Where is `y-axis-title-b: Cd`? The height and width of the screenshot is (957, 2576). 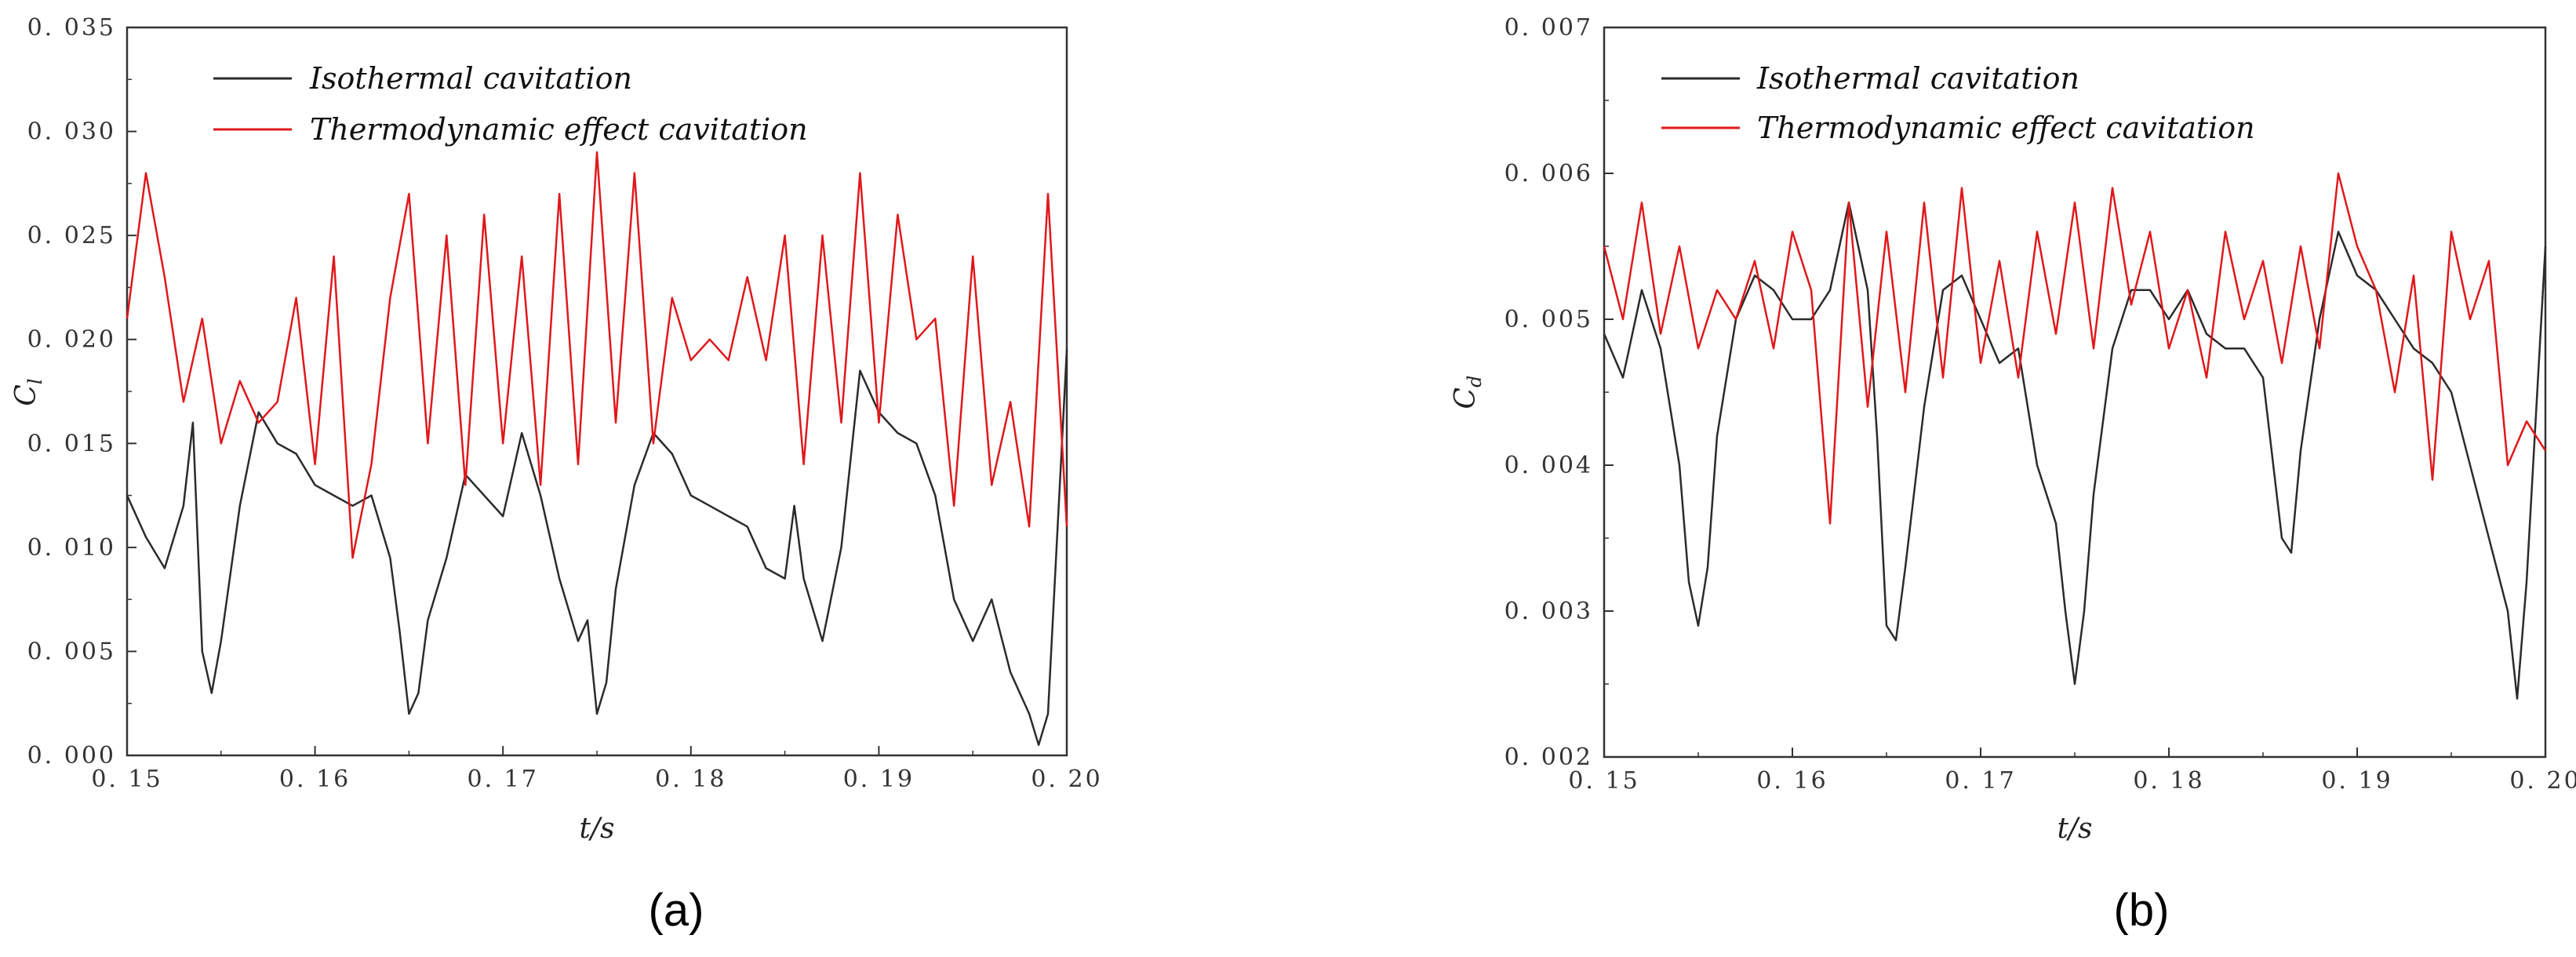
y-axis-title-b: Cd is located at coordinates (1468, 392).